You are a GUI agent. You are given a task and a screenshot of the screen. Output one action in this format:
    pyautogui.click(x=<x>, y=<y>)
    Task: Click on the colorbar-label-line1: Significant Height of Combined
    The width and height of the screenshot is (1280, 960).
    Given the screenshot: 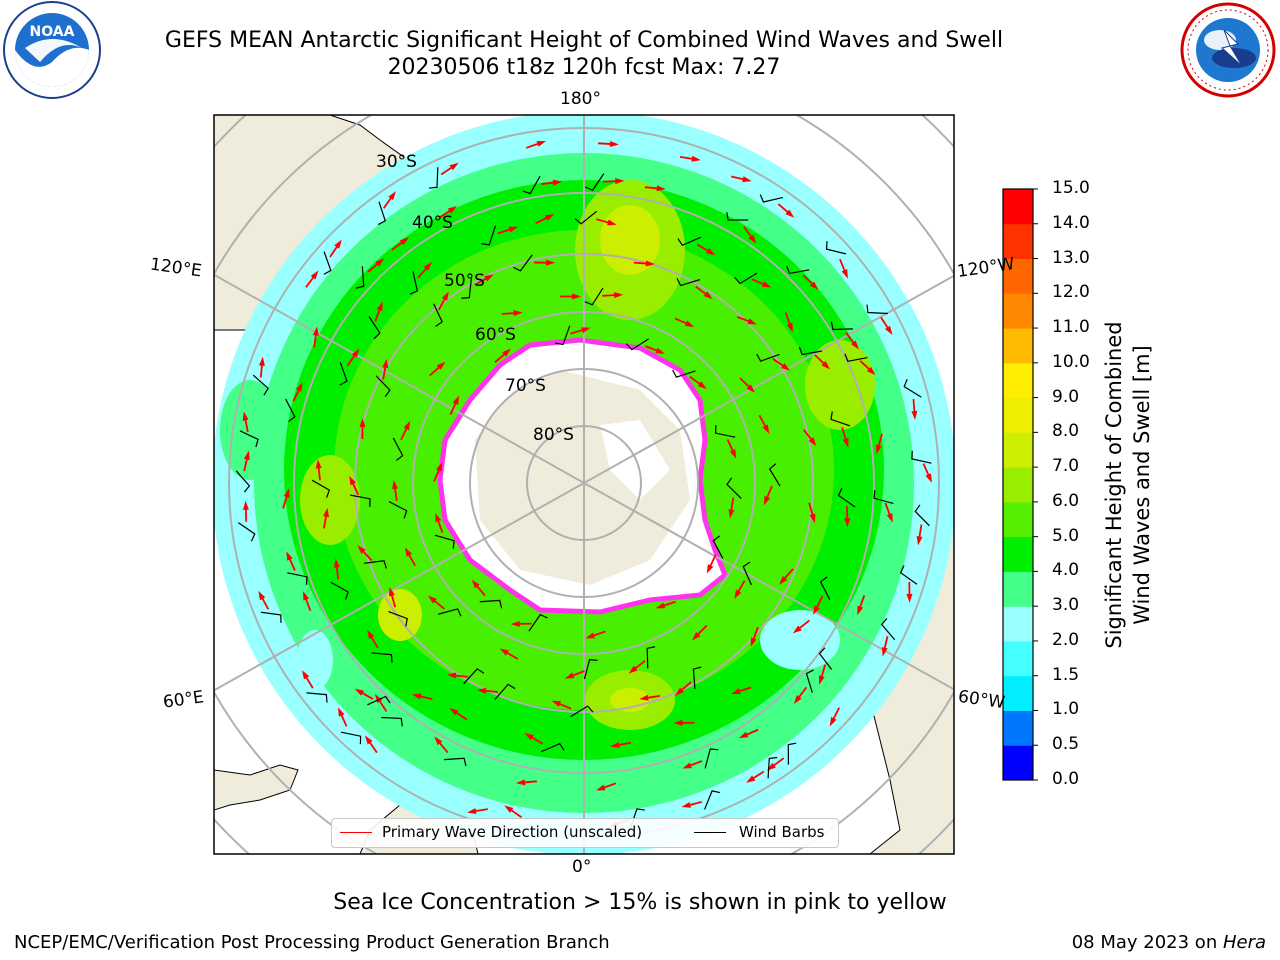 What is the action you would take?
    pyautogui.click(x=1114, y=485)
    